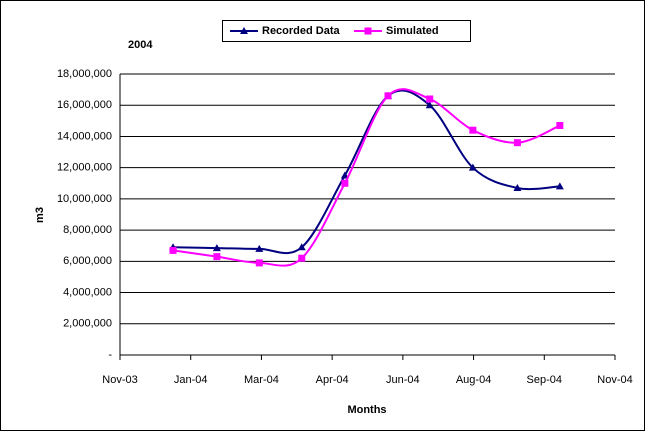 Image resolution: width=645 pixels, height=436 pixels. What do you see at coordinates (84, 199) in the screenshot?
I see `y-tick-label: 10,000,000` at bounding box center [84, 199].